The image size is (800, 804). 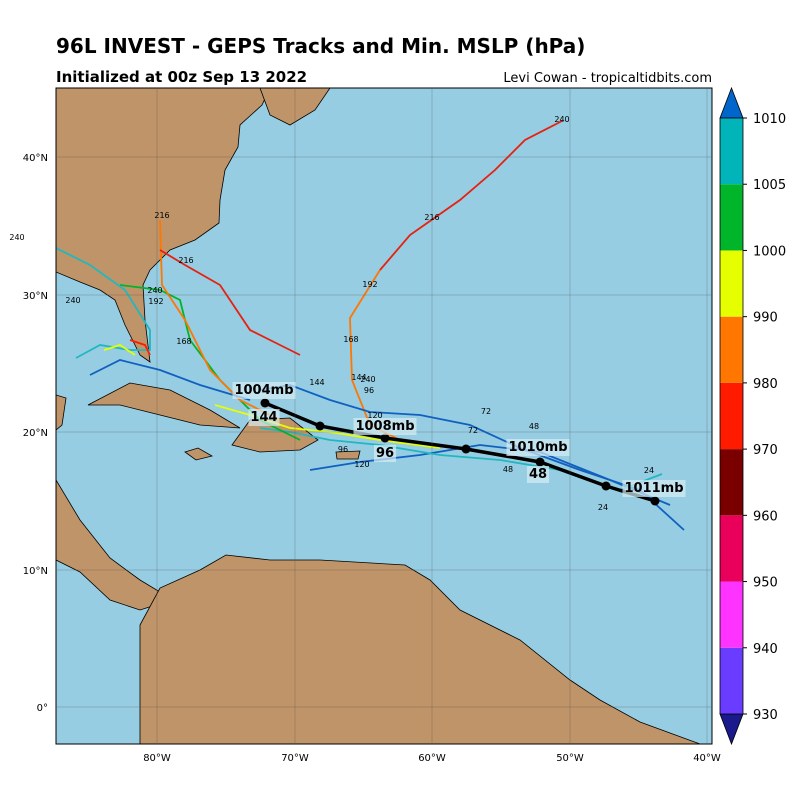 What do you see at coordinates (765, 450) in the screenshot?
I see `colorbar-label: 970` at bounding box center [765, 450].